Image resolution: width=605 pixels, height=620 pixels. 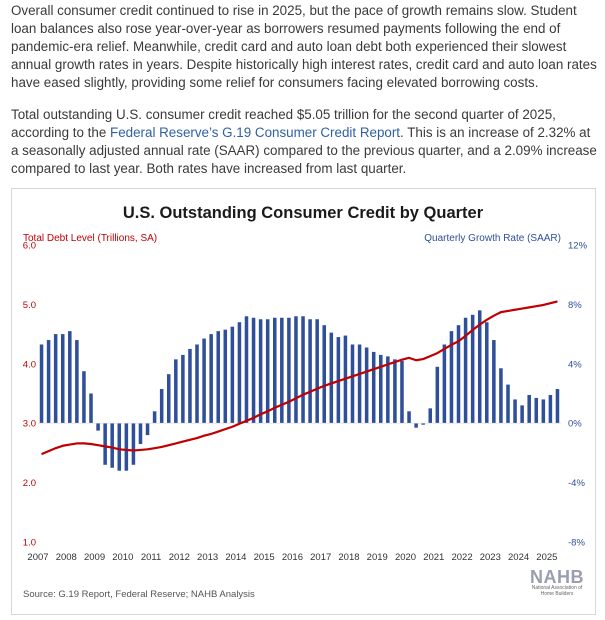 What do you see at coordinates (366, 385) in the screenshot?
I see `growth-bar-2018Q3` at bounding box center [366, 385].